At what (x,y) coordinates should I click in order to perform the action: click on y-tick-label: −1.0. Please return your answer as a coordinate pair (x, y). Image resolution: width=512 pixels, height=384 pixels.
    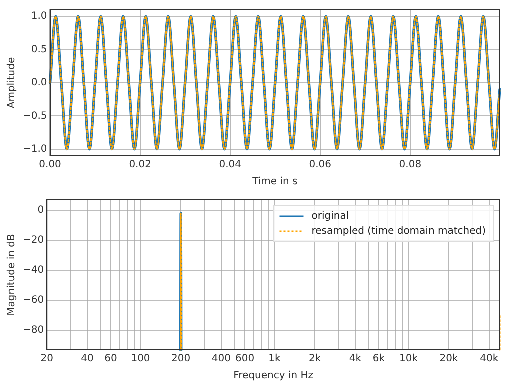
    Looking at the image, I should click on (35, 149).